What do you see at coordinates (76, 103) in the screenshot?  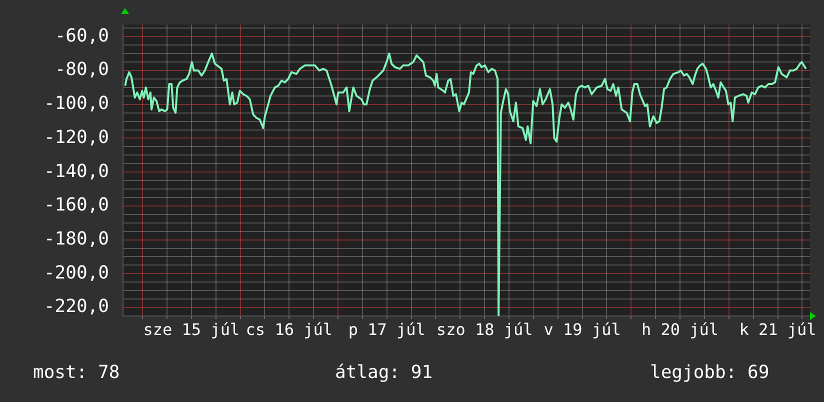 I see `y-tick-label: -100,0` at bounding box center [76, 103].